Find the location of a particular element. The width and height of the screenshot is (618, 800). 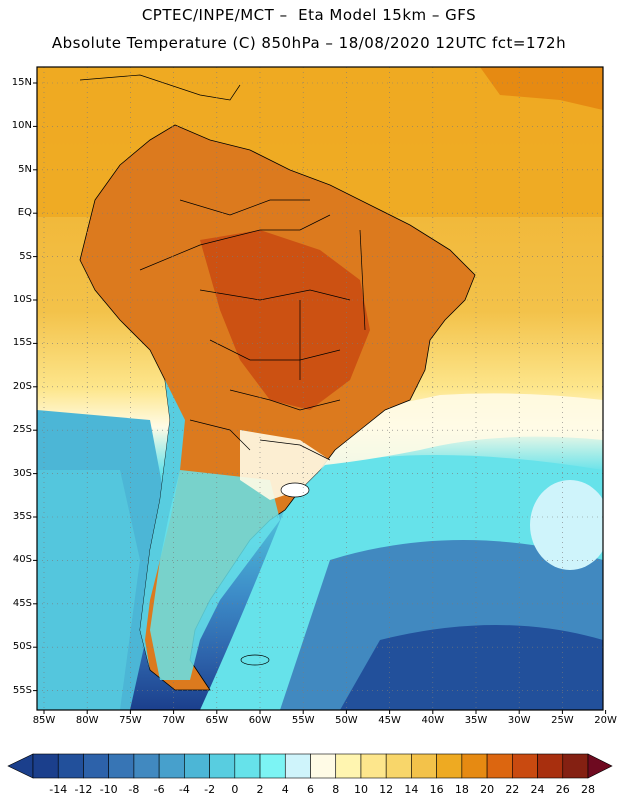

colorbar-label: -10 is located at coordinates (108, 789).